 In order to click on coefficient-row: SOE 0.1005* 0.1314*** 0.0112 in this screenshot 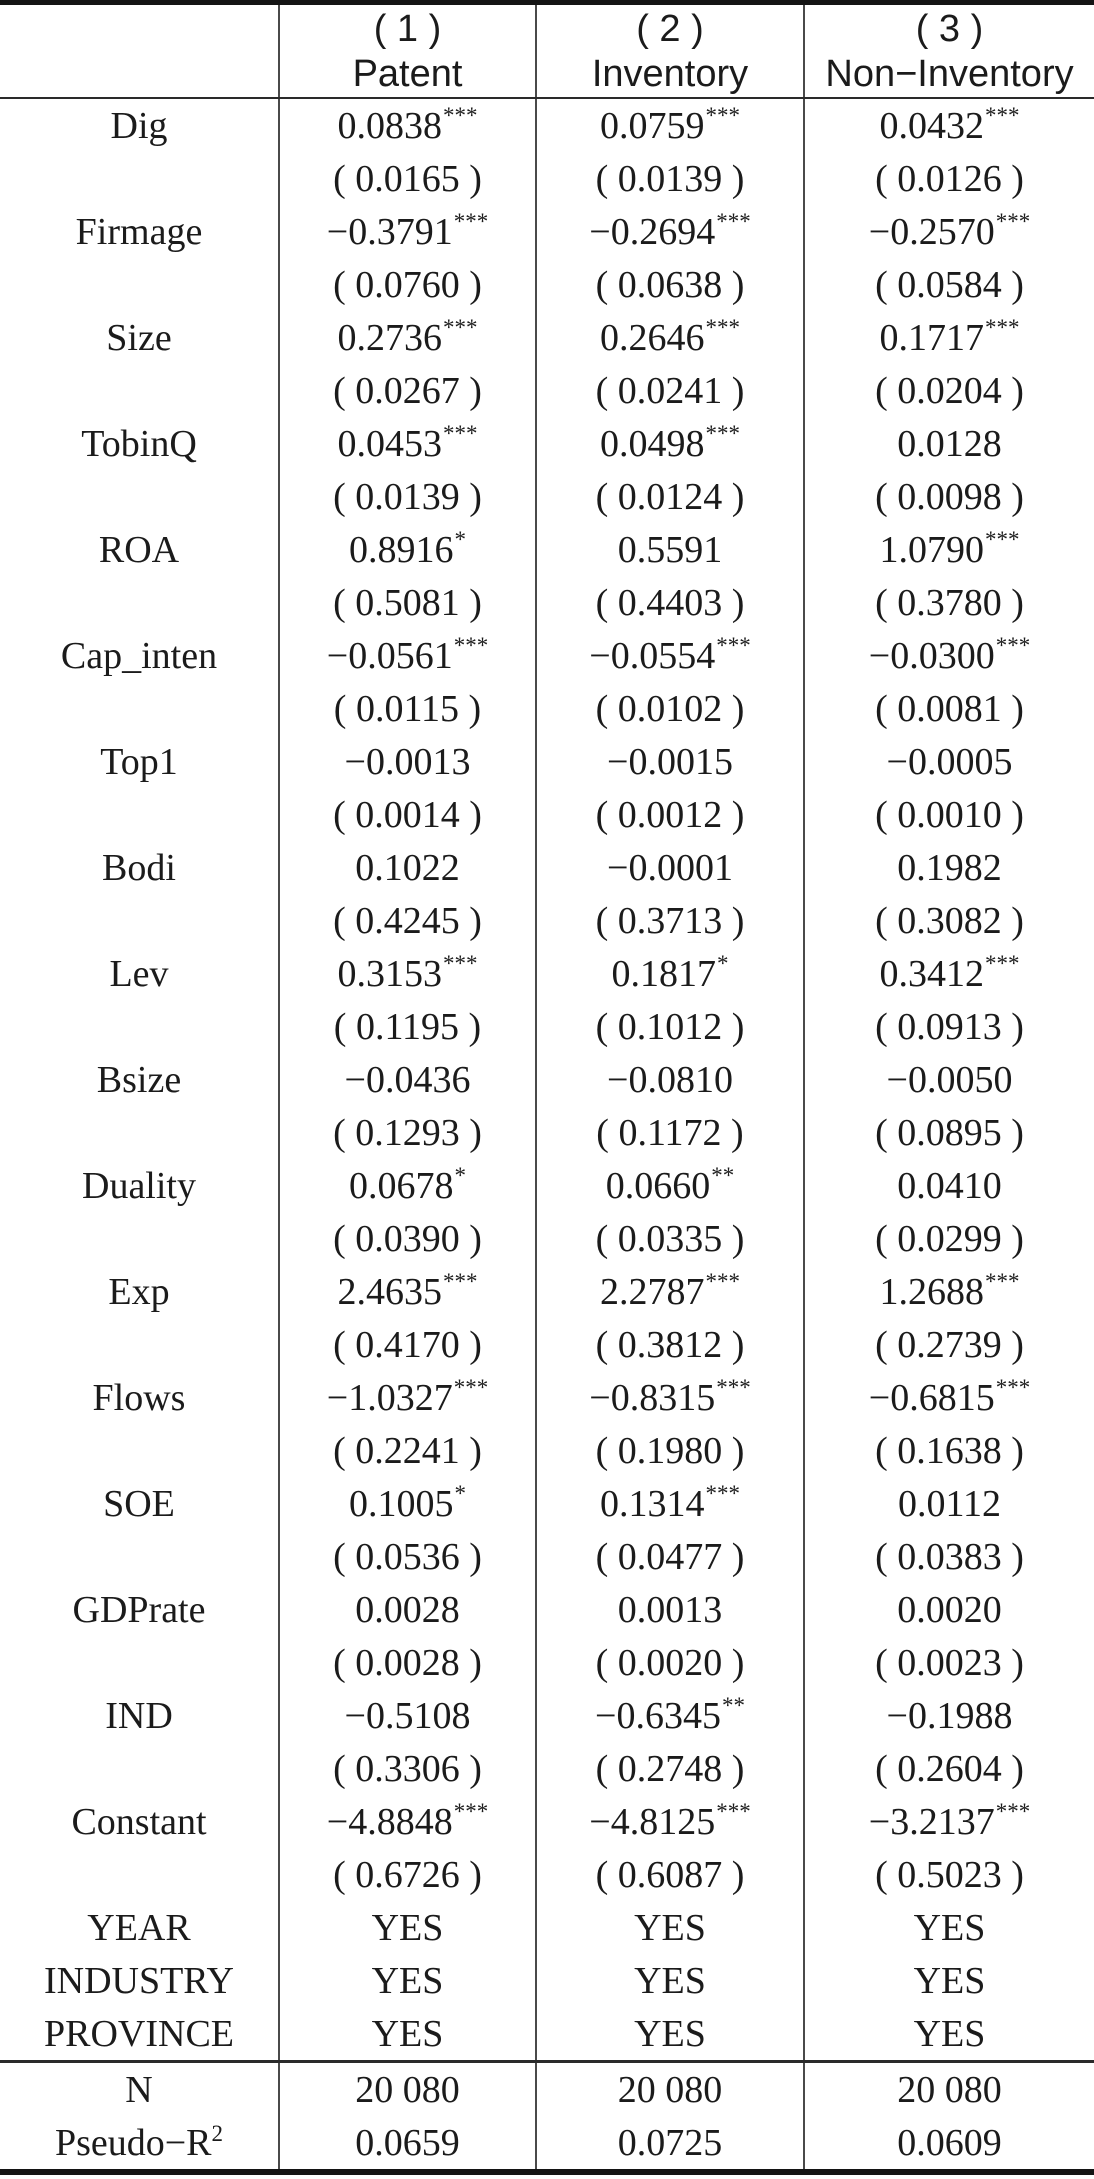, I will do `click(547, 1503)`.